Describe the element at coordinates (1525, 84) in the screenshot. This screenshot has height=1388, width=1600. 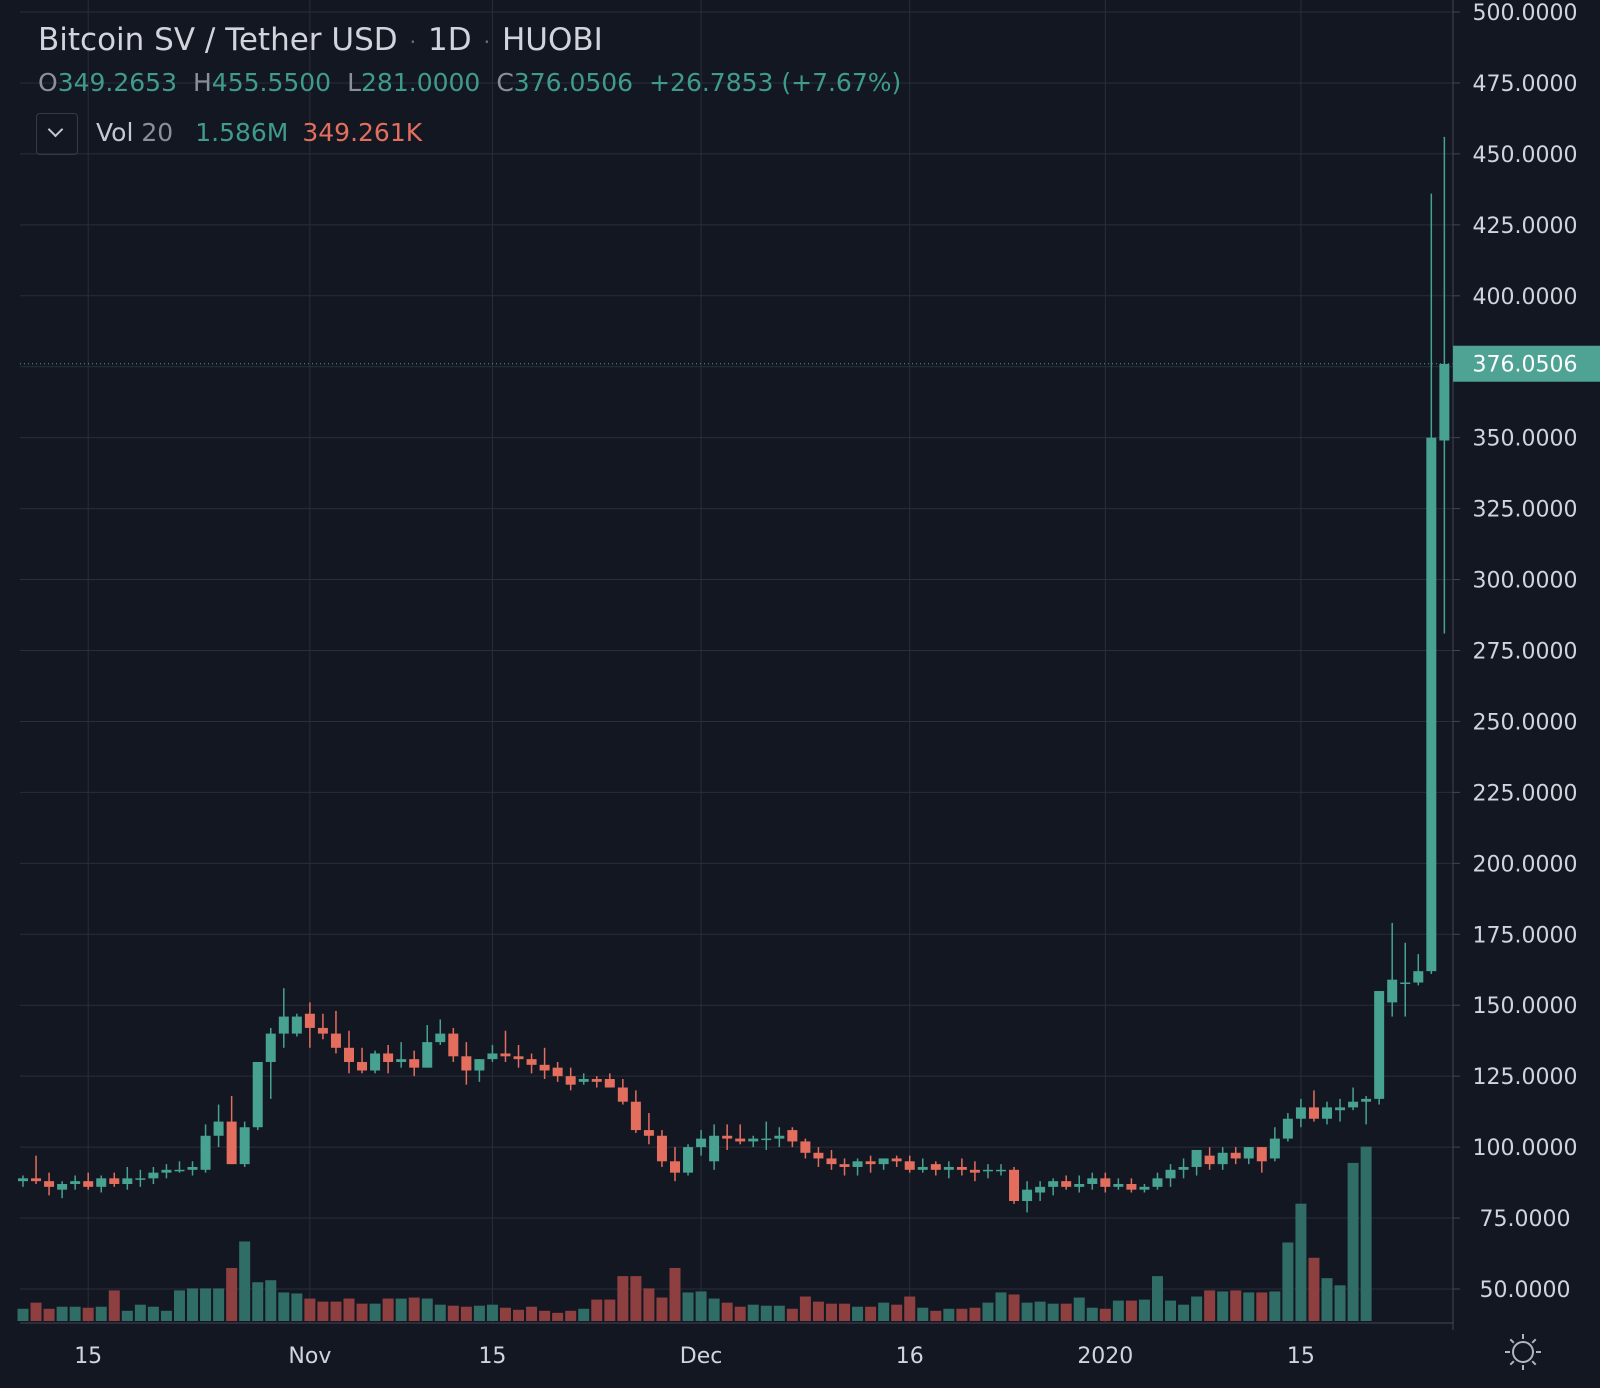
I see `price-tick-label: 475.0000` at that location.